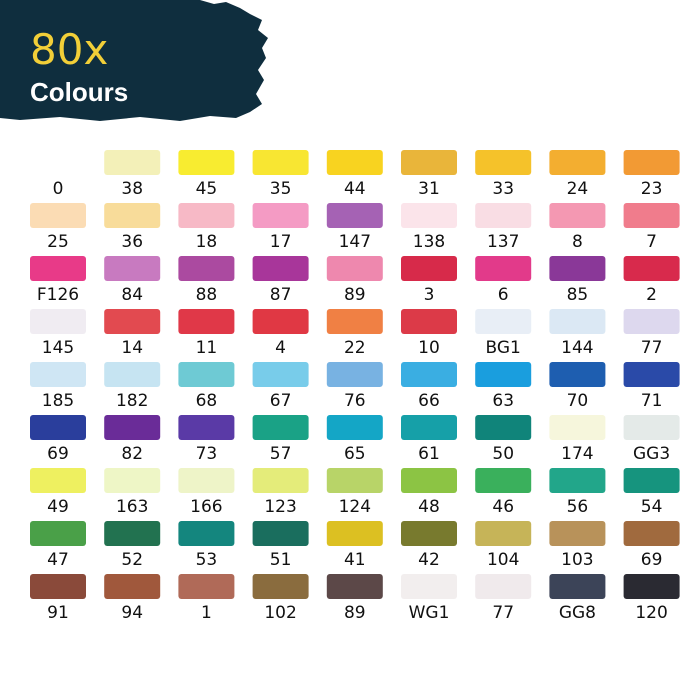 Image resolution: width=700 pixels, height=700 pixels. I want to click on swatch-label: 47, so click(58, 560).